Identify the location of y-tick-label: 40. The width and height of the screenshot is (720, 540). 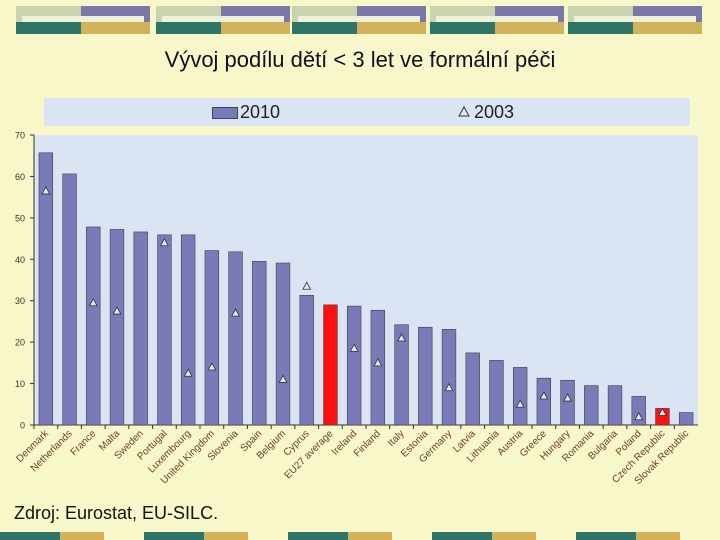
(20, 260).